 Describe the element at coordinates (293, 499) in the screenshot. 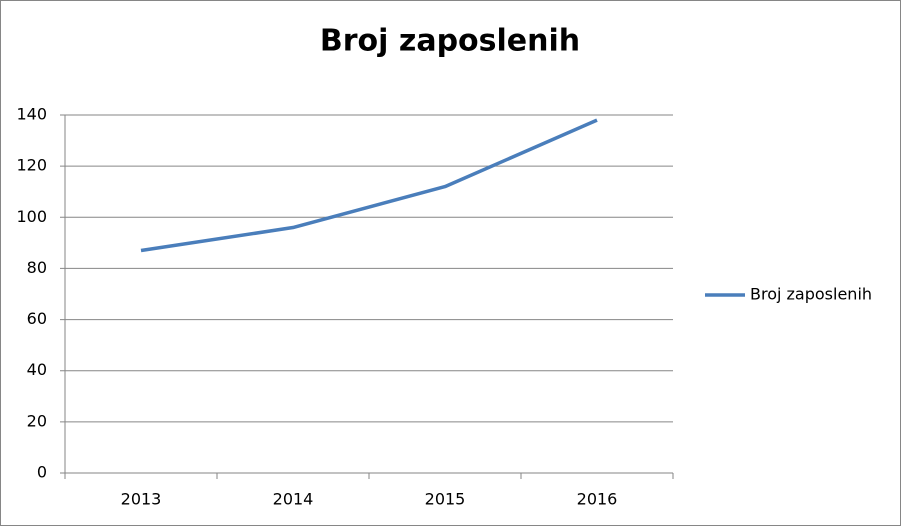

I see `x-tick-label: 2014` at that location.